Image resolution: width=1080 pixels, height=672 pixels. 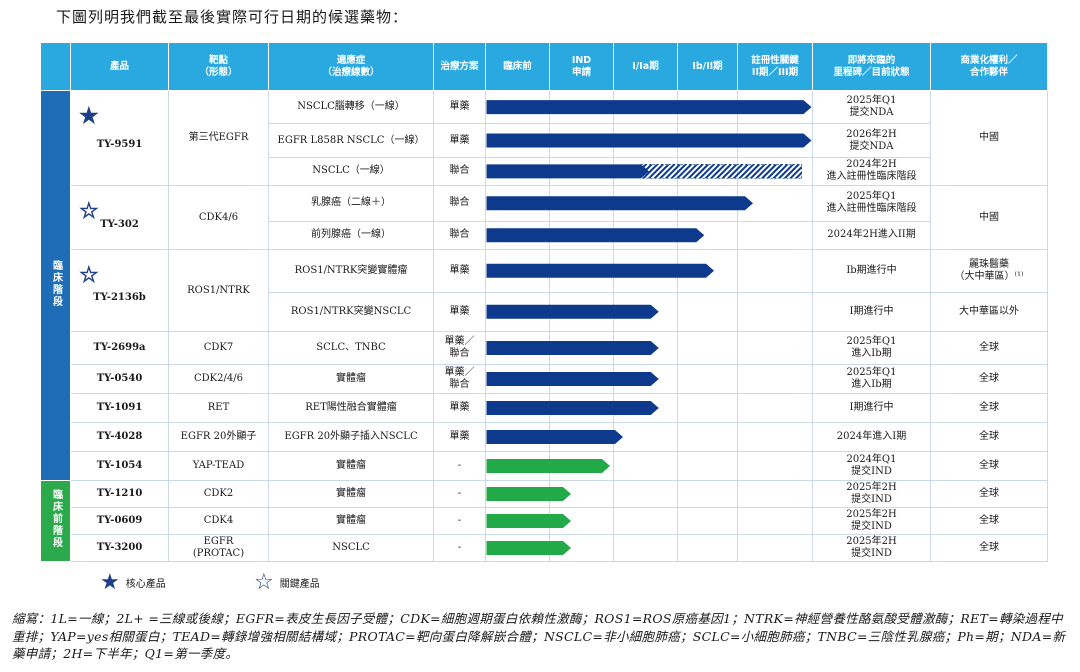 I want to click on product-name-cell: ☆ TY-2136b, so click(x=119, y=290).